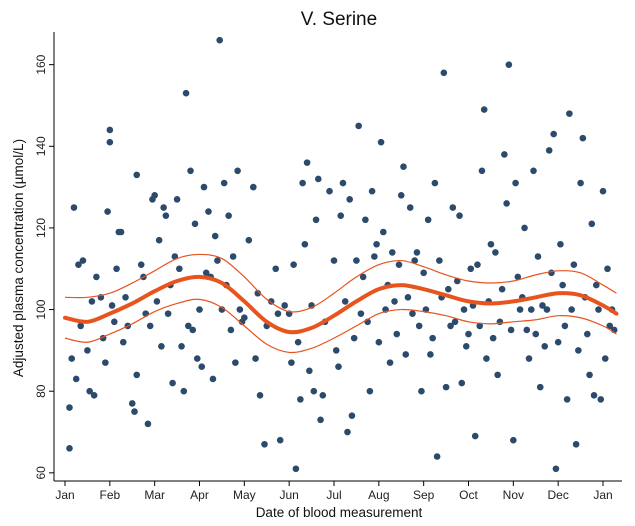  Describe the element at coordinates (41, 146) in the screenshot. I see `y-tick-label: 140` at that location.